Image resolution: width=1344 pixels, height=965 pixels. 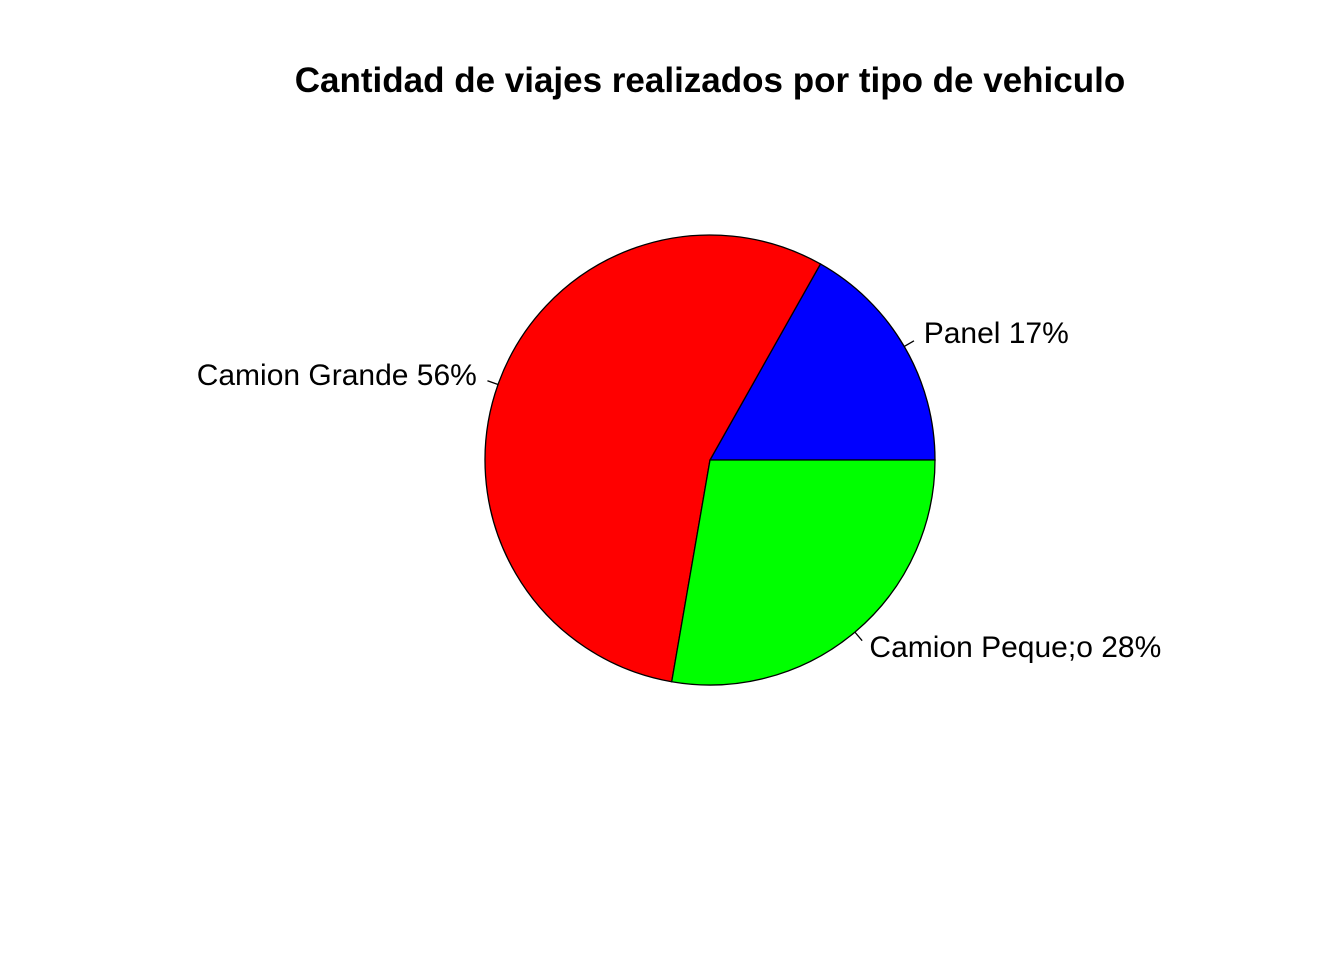 I want to click on pie-slice-camion-grande, so click(x=653, y=458).